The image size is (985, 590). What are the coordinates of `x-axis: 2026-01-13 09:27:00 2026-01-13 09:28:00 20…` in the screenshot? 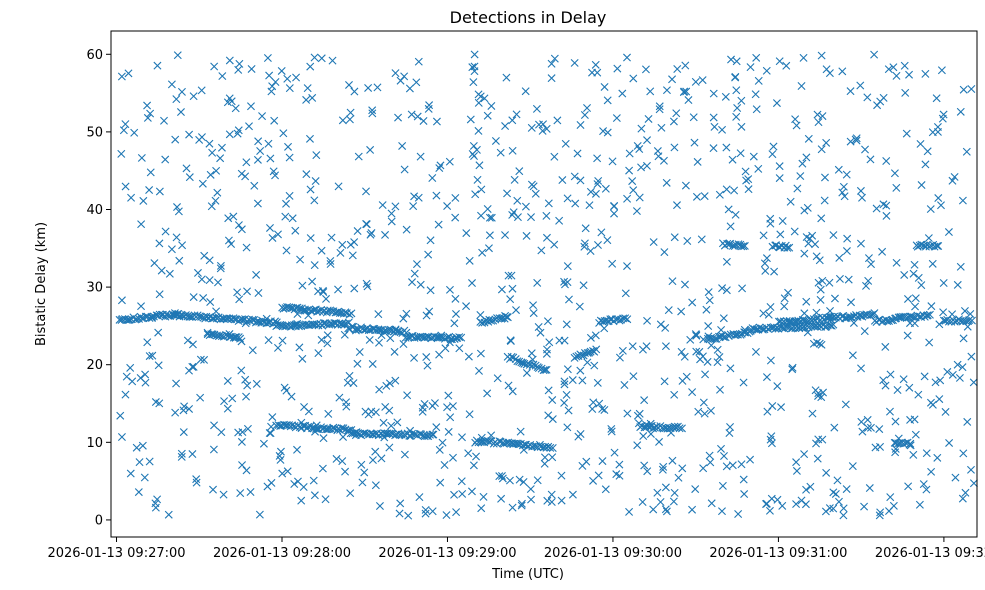 It's located at (516, 549).